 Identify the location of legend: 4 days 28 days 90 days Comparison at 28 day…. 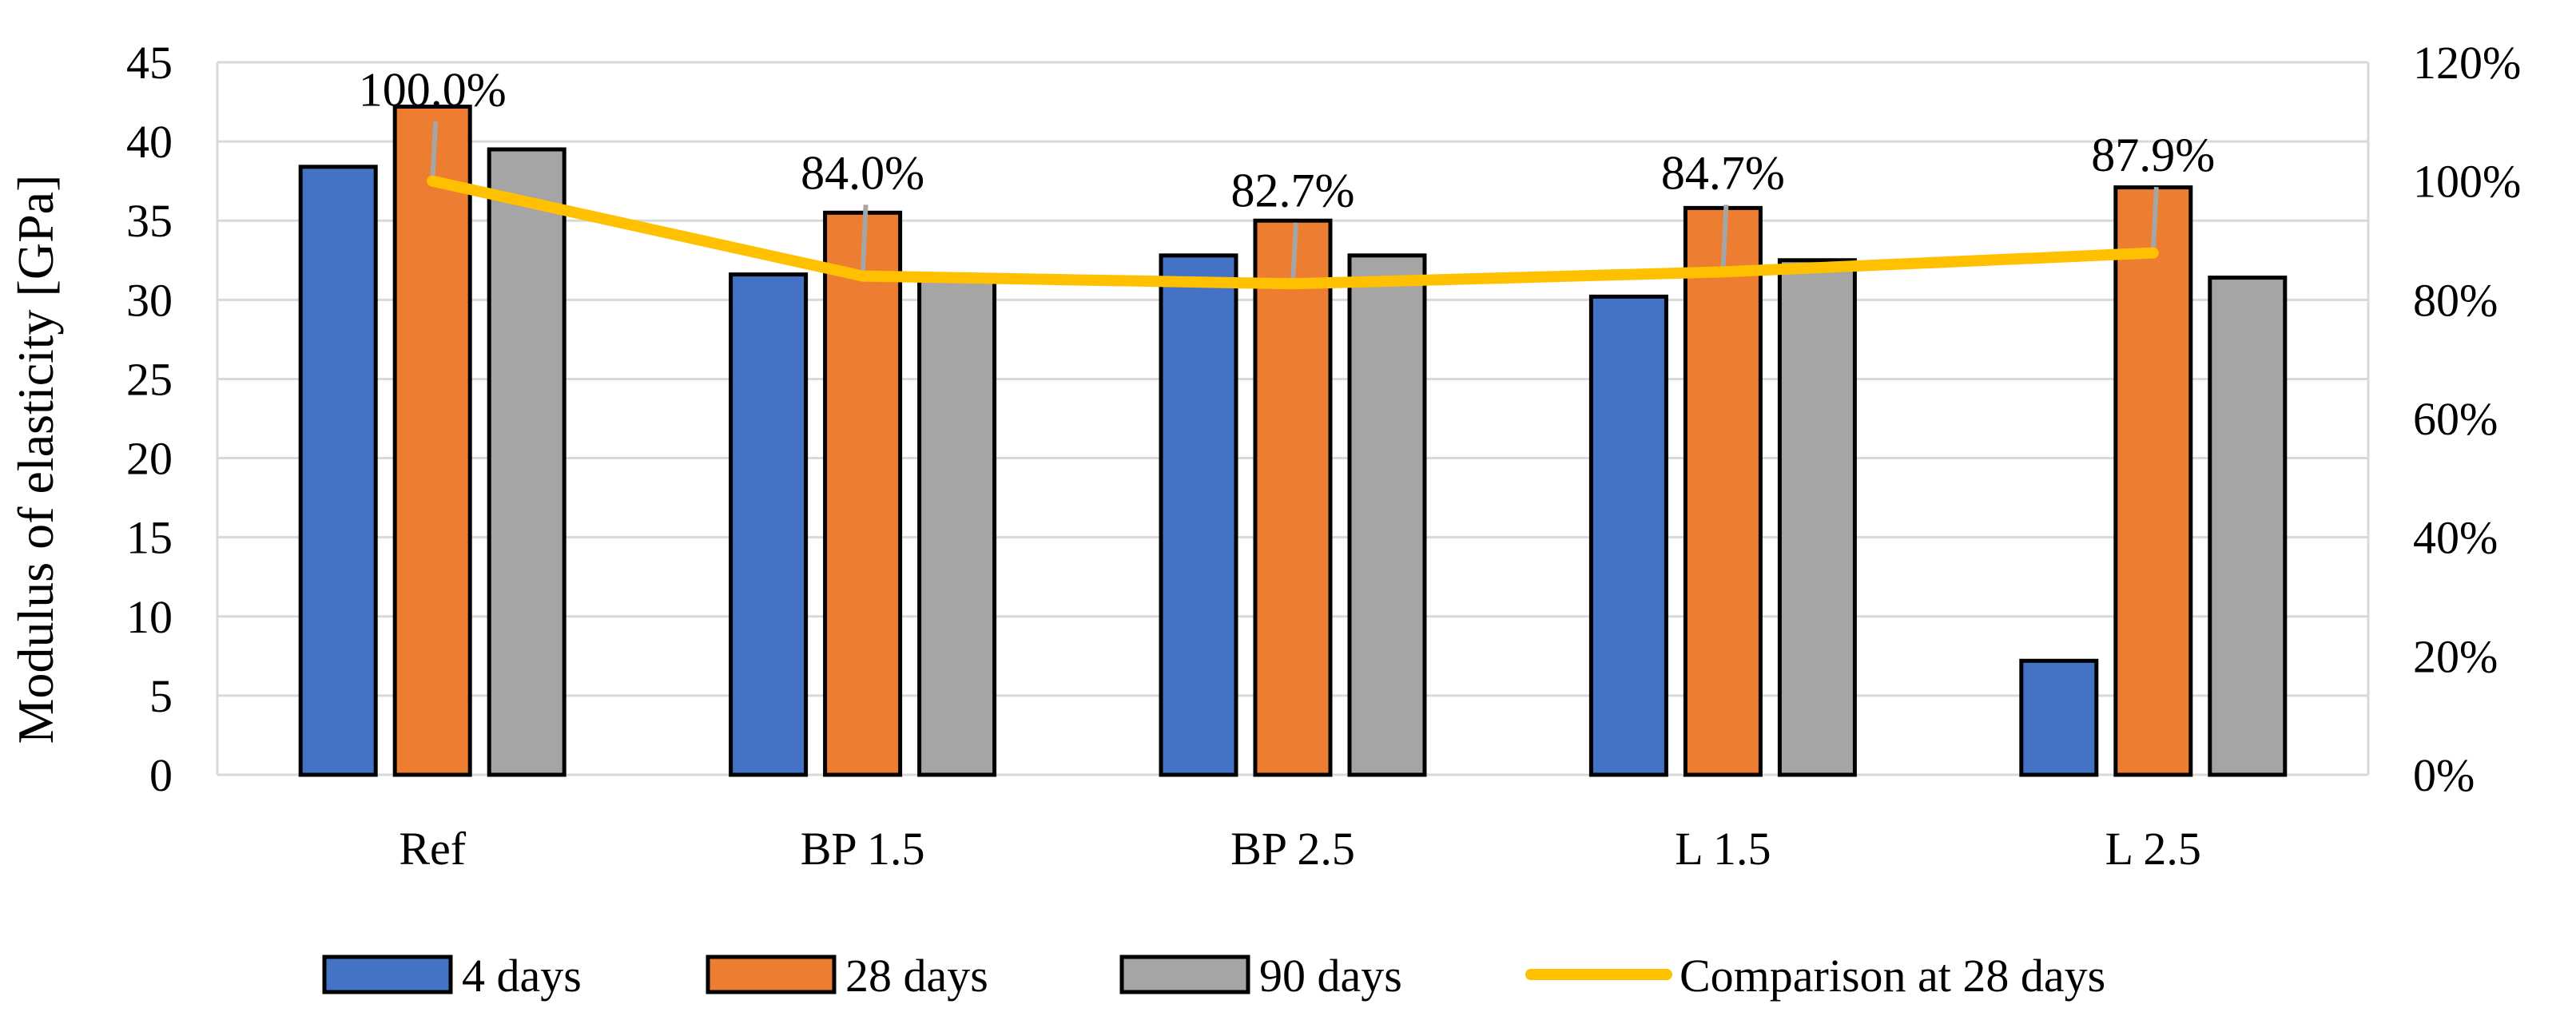
(1213, 976).